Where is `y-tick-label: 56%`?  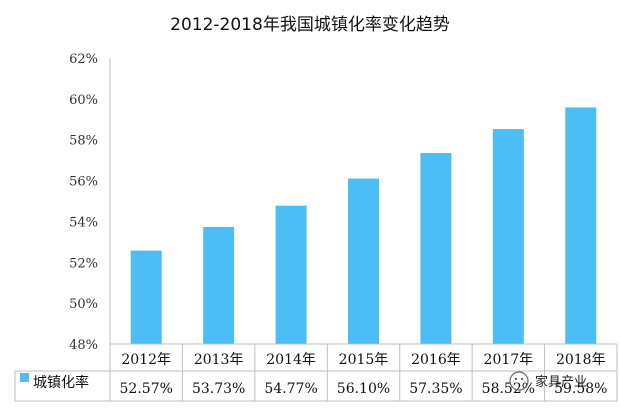 y-tick-label: 56% is located at coordinates (83, 182).